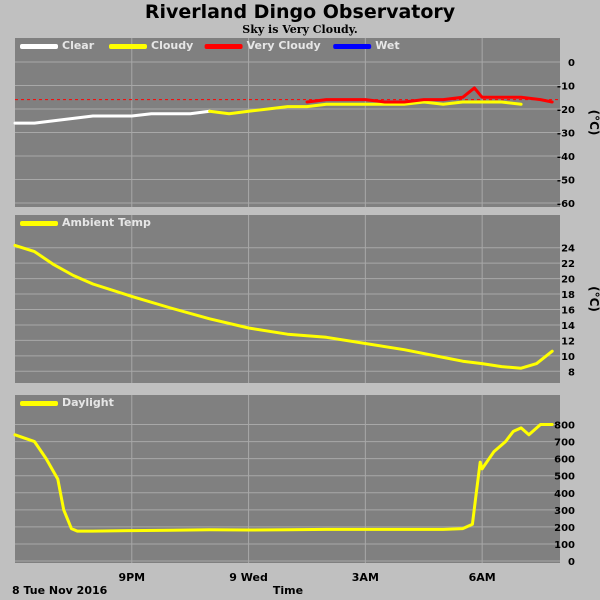  Describe the element at coordinates (564, 460) in the screenshot. I see `y-tick-label: 600` at that location.